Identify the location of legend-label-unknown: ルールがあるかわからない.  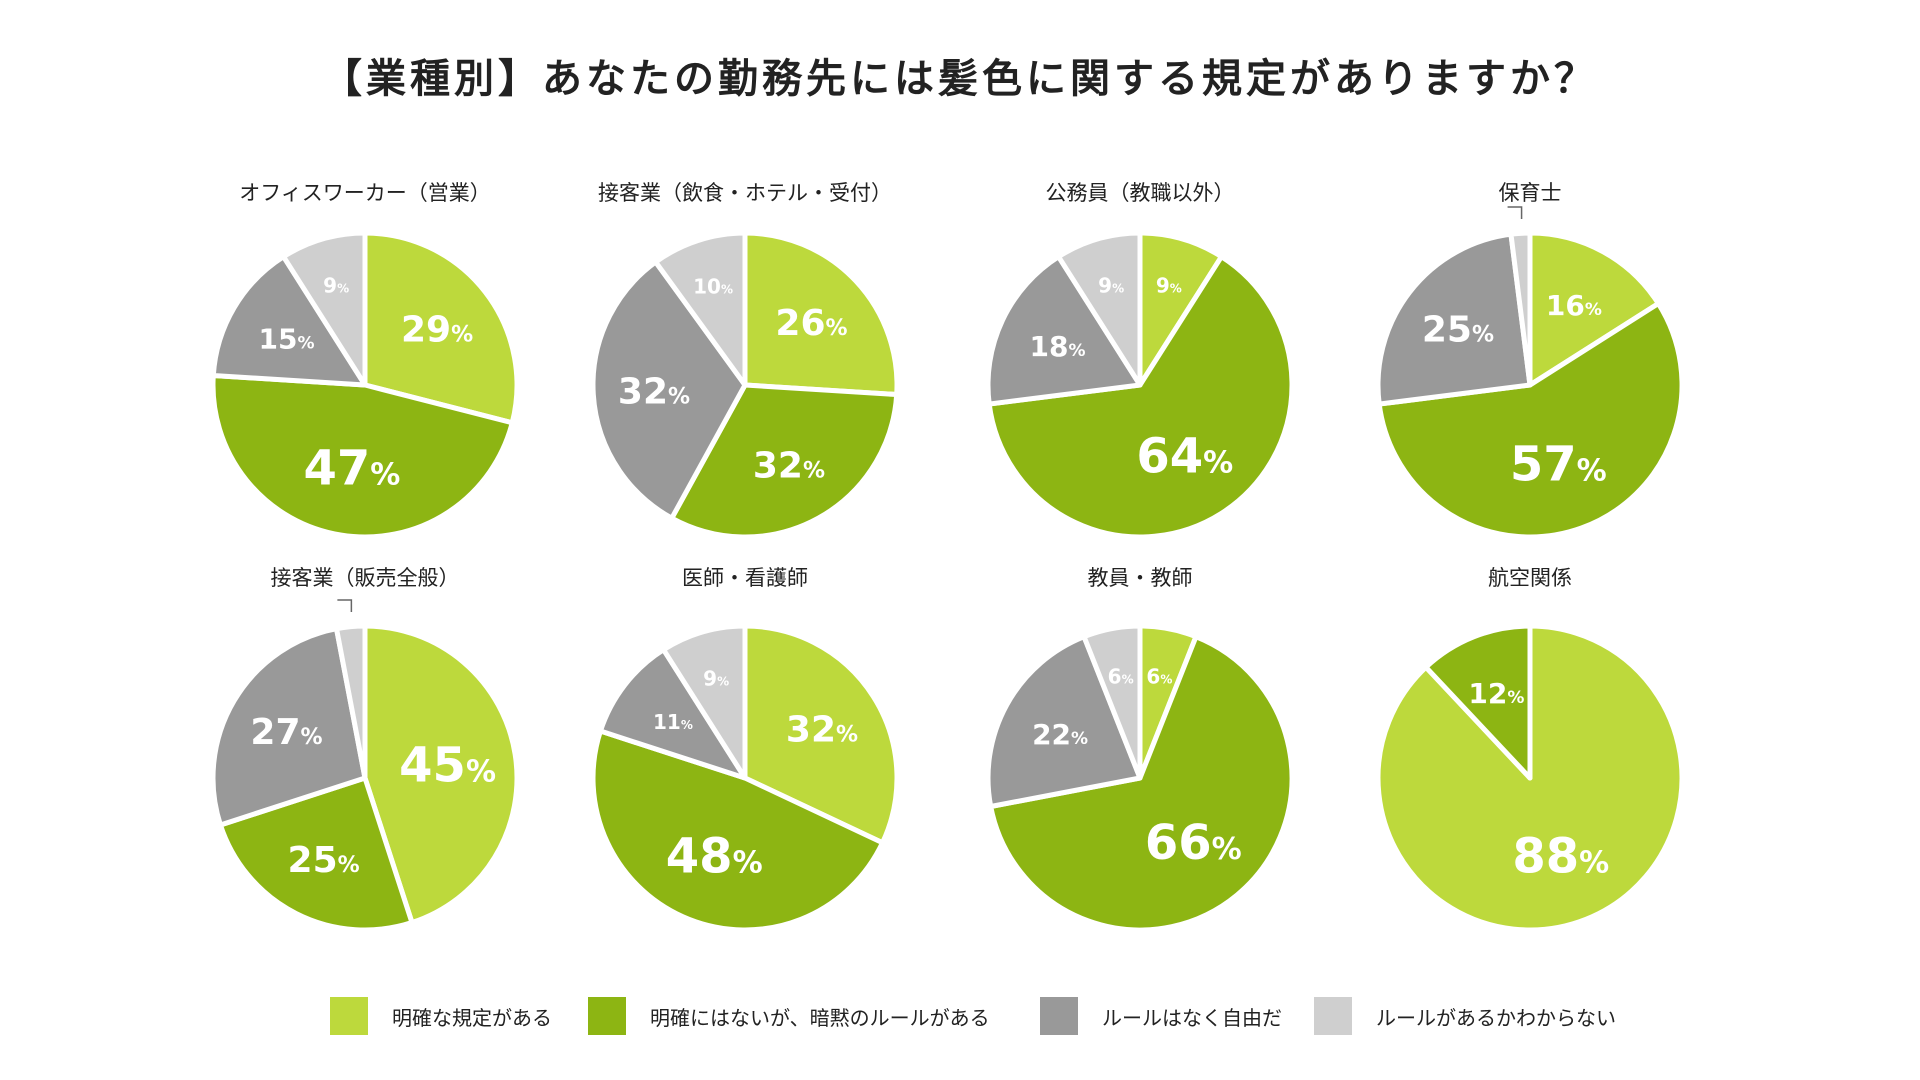
(1496, 1017).